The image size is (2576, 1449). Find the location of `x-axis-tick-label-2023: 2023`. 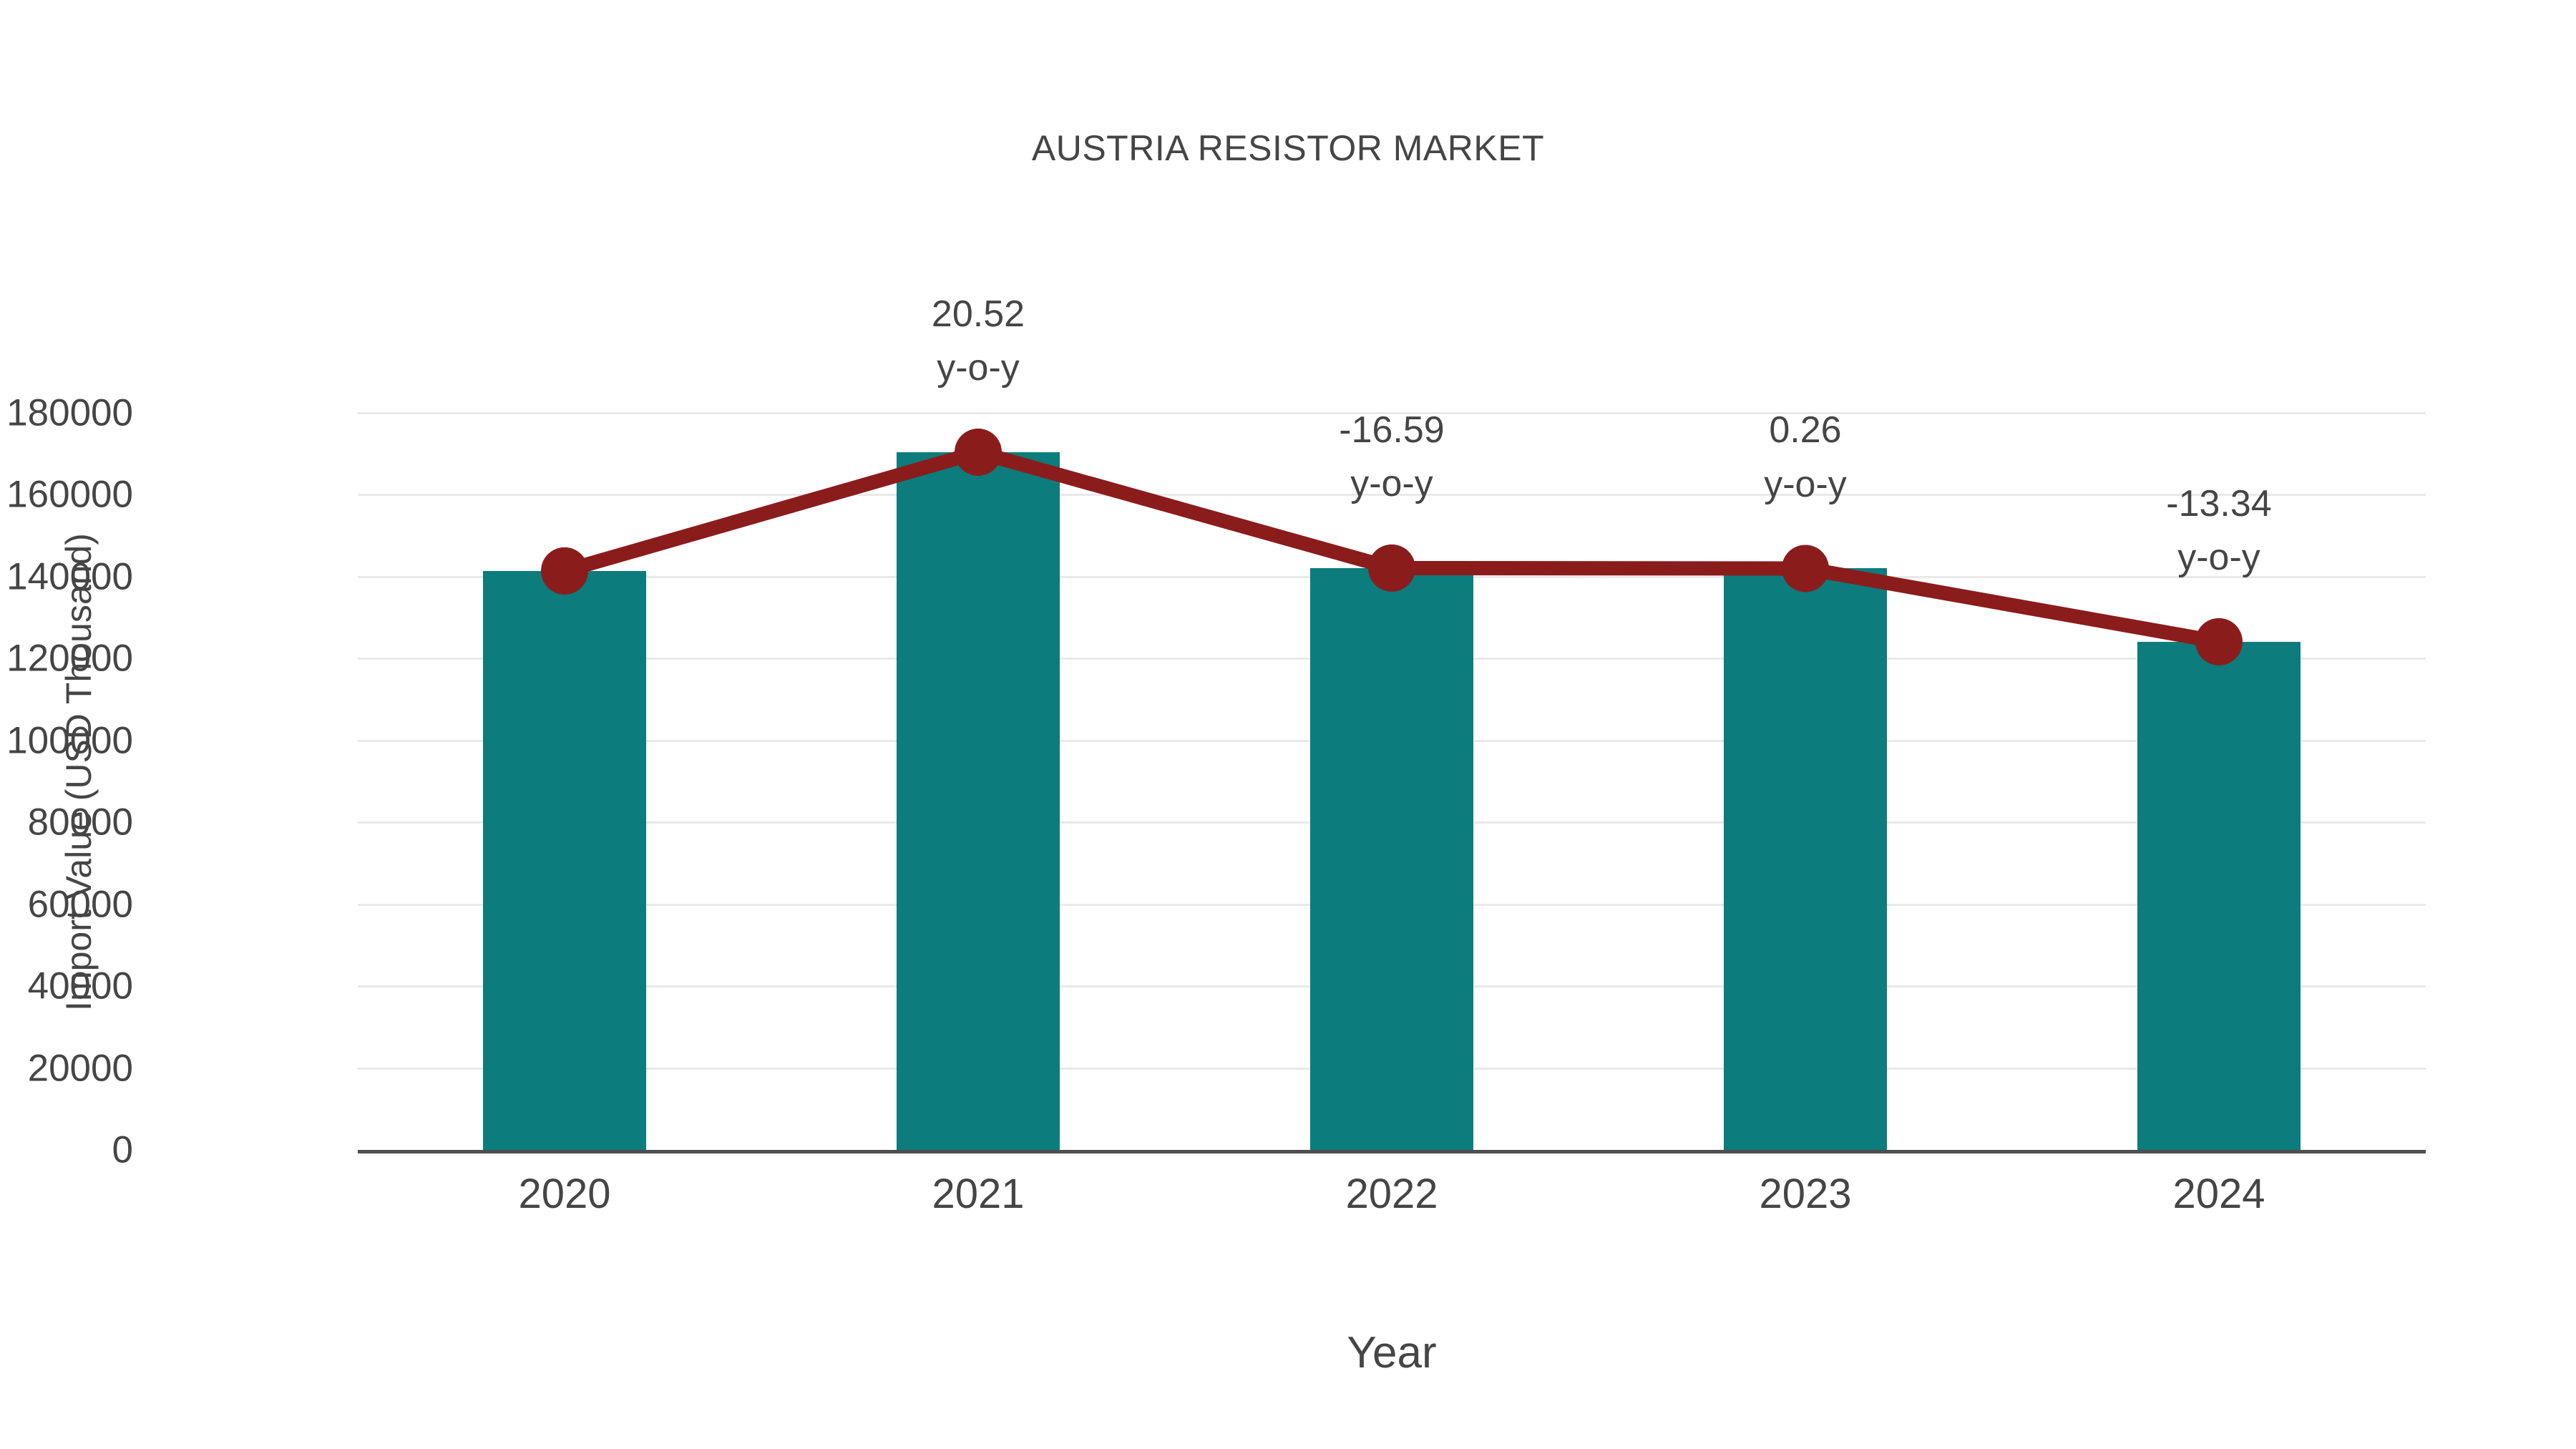

x-axis-tick-label-2023: 2023 is located at coordinates (1805, 1194).